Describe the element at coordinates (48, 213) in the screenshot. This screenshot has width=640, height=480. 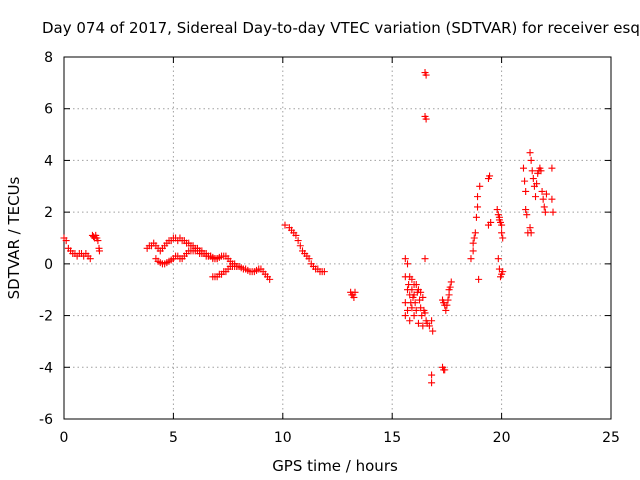
I see `y-tick-label: 2` at that location.